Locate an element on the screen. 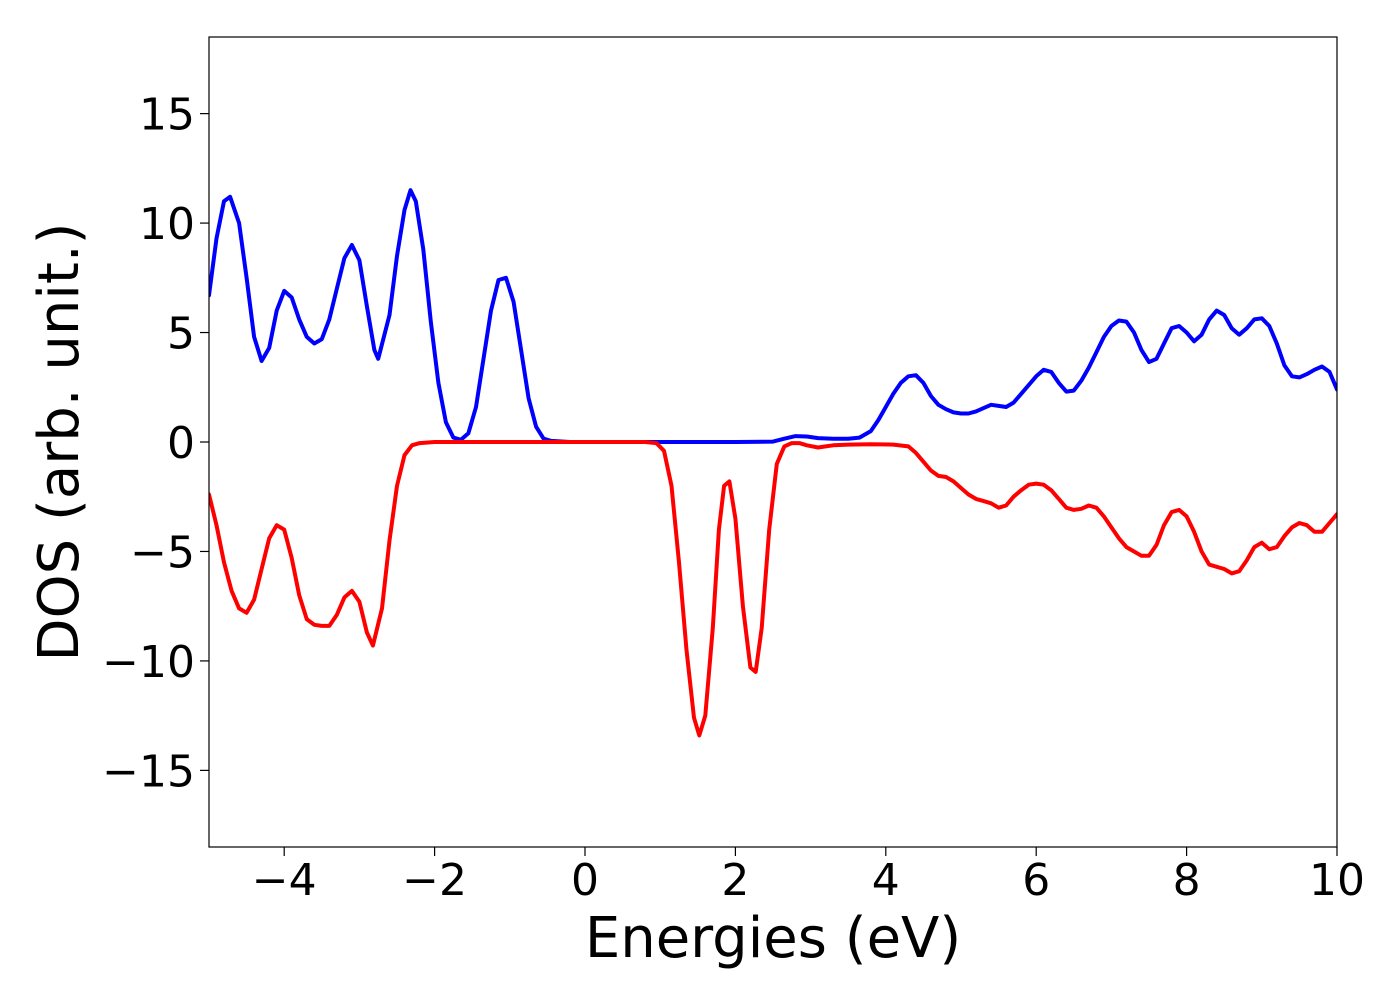 This screenshot has width=1400, height=1000. x-tick-label: 0 is located at coordinates (585, 880).